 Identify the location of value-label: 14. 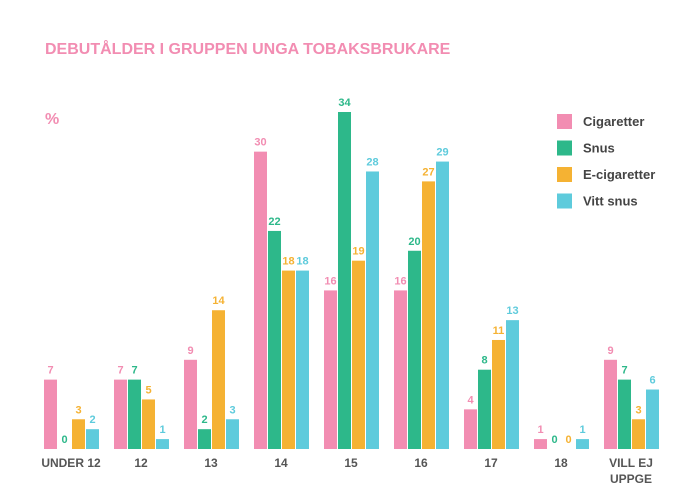
(218, 301).